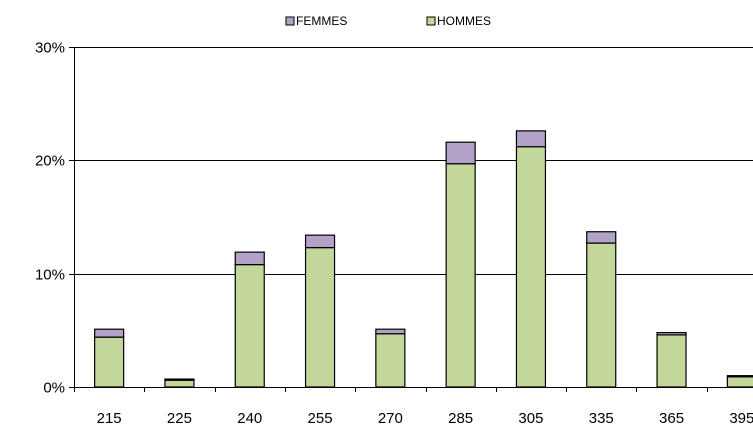 Image resolution: width=753 pixels, height=430 pixels. What do you see at coordinates (390, 418) in the screenshot?
I see `x-tick-label-270: 270` at bounding box center [390, 418].